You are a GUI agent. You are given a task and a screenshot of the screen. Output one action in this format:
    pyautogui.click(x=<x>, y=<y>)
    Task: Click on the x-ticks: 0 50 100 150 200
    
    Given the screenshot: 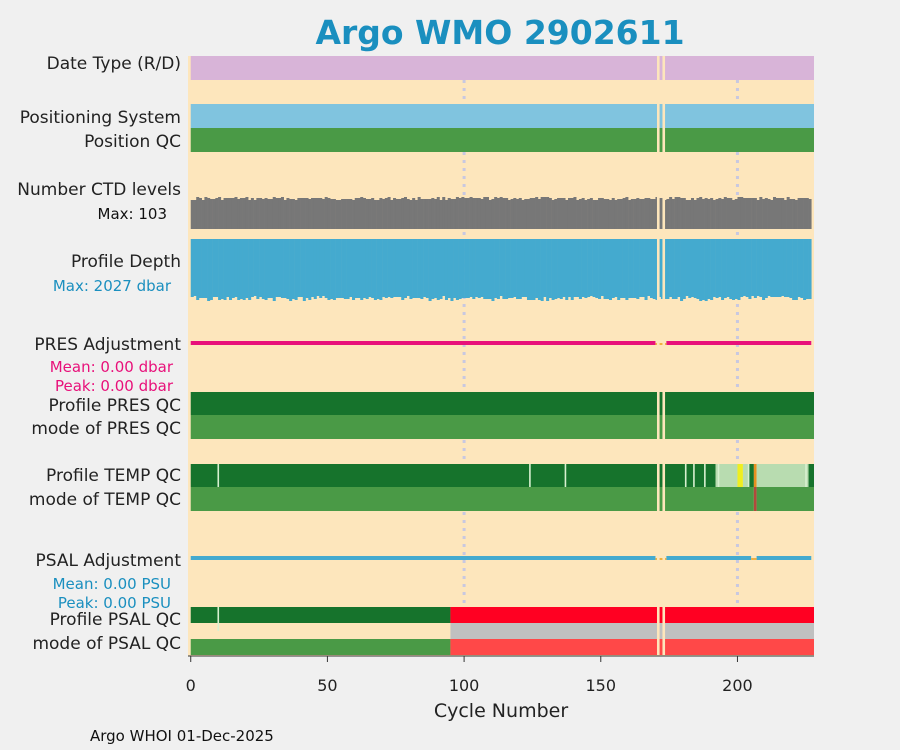 What is the action you would take?
    pyautogui.click(x=469, y=675)
    